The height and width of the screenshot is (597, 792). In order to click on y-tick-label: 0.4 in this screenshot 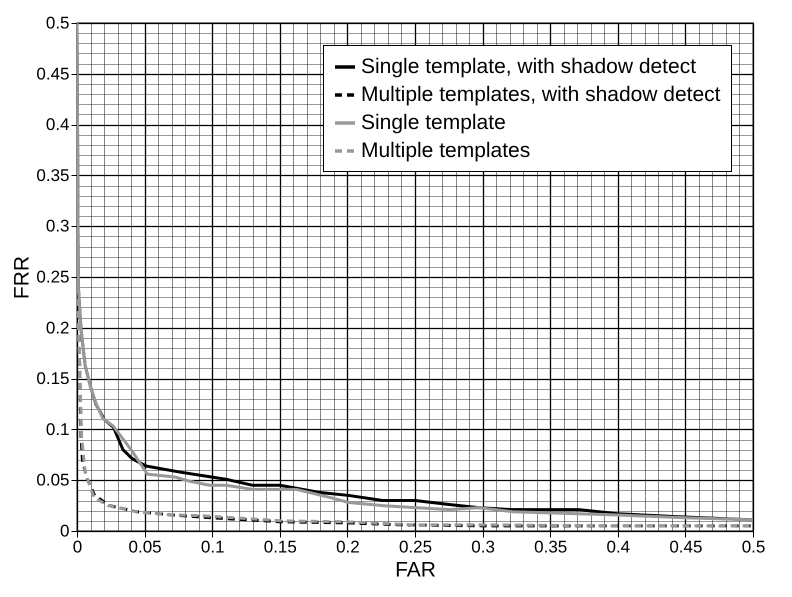, I will do `click(58, 124)`.